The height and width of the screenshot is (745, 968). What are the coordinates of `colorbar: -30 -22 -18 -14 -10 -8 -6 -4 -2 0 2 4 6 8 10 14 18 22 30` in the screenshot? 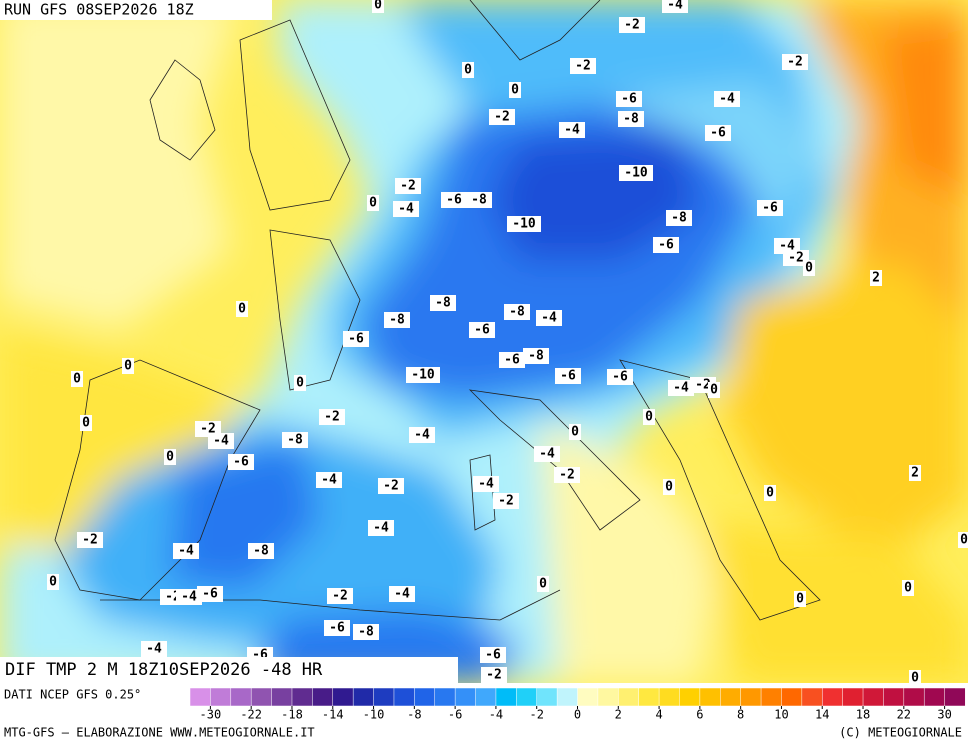 It's located at (577, 704).